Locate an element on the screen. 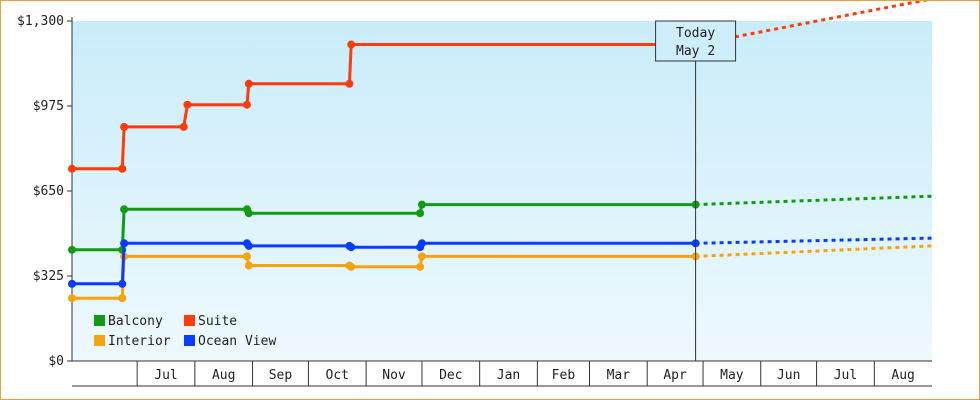 This screenshot has height=400, width=980. x-tick-label: Sep is located at coordinates (281, 375).